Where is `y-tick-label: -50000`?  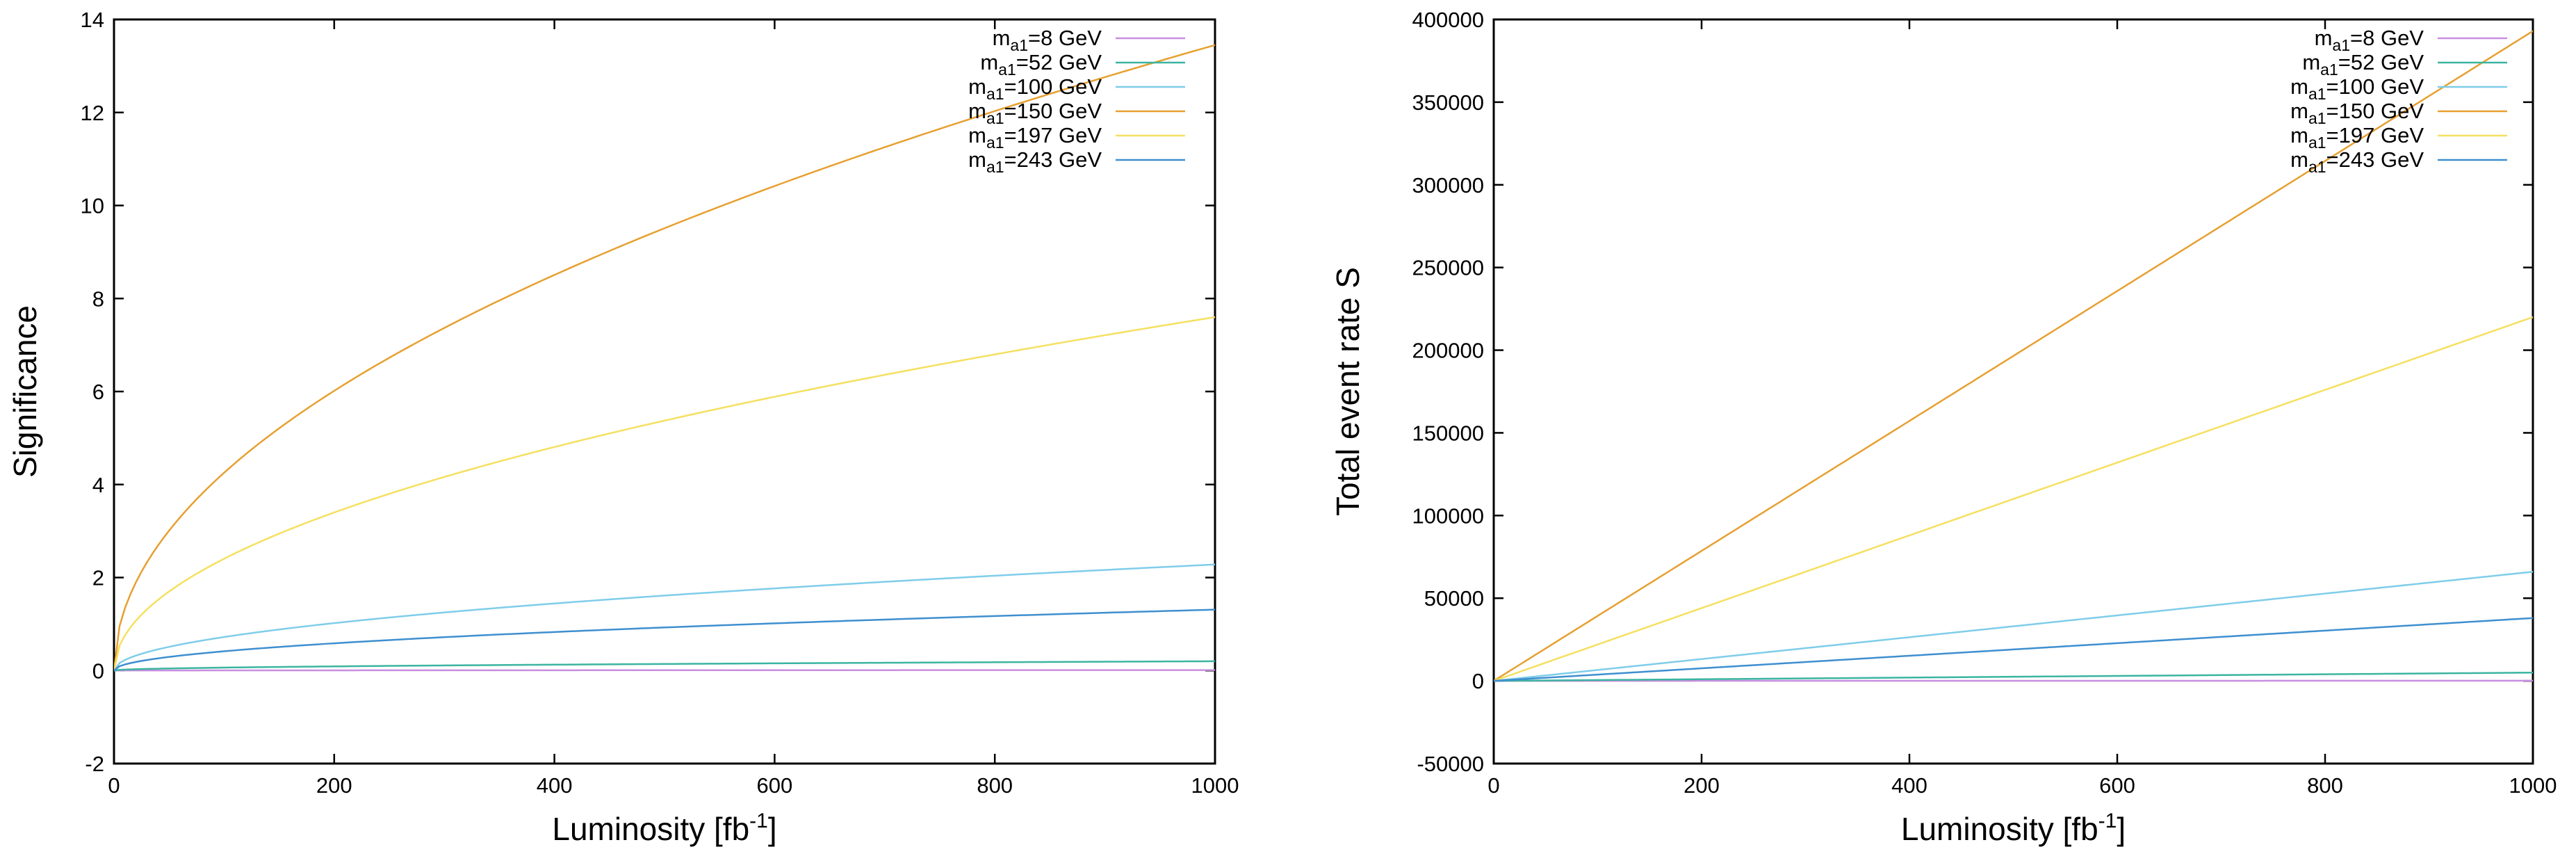 y-tick-label: -50000 is located at coordinates (1450, 764).